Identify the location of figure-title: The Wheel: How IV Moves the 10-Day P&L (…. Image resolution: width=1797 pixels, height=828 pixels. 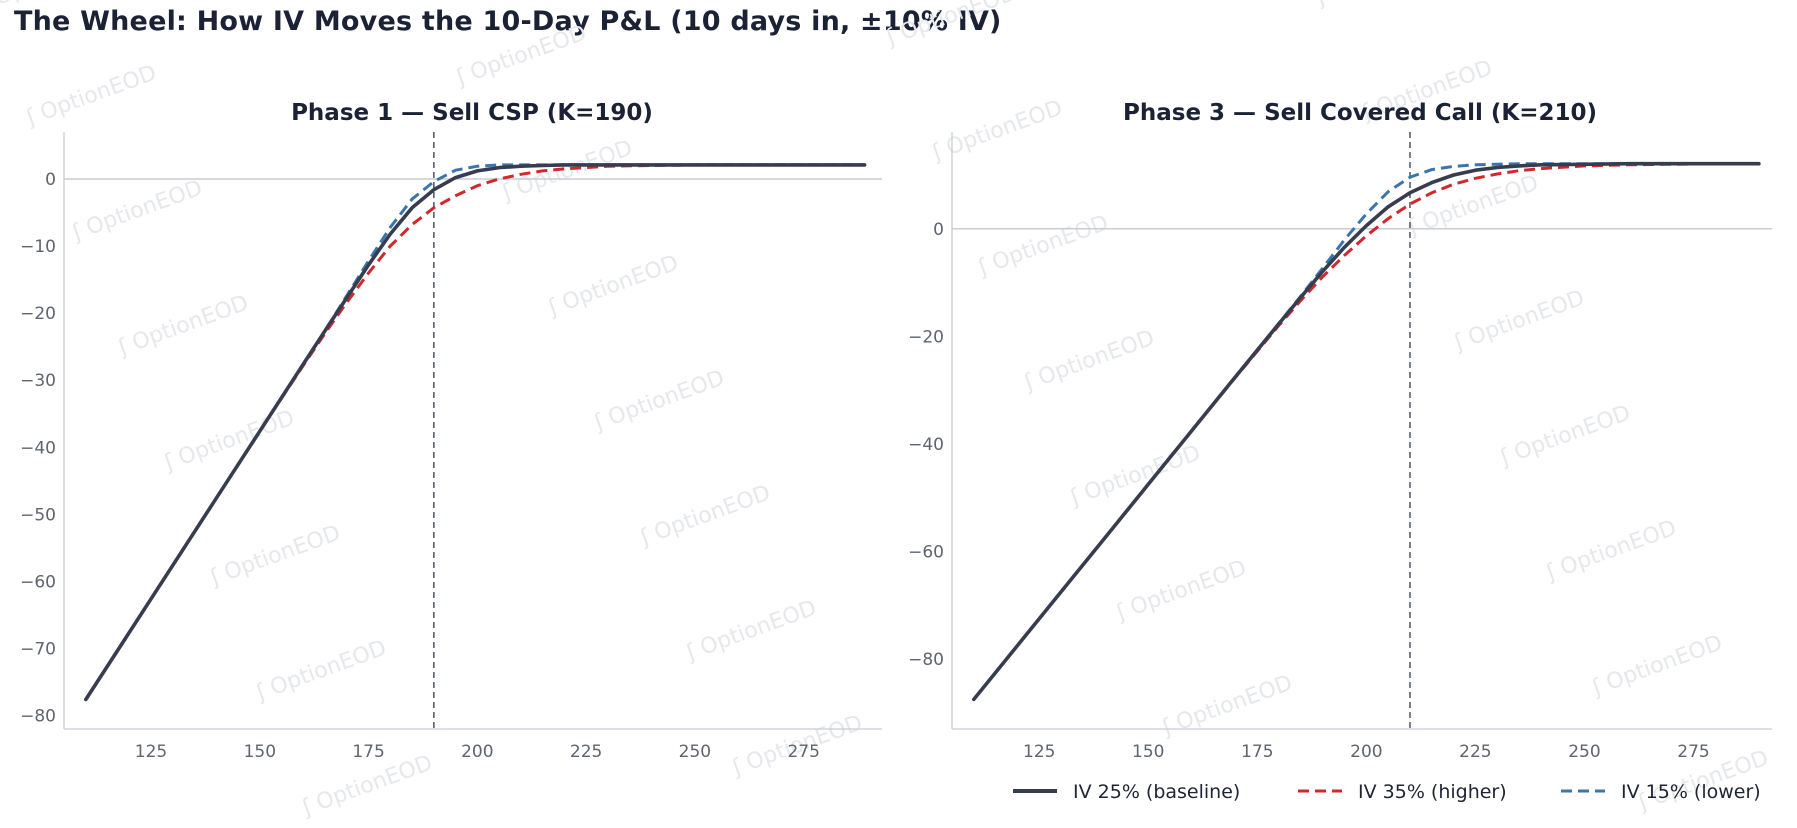
(508, 21).